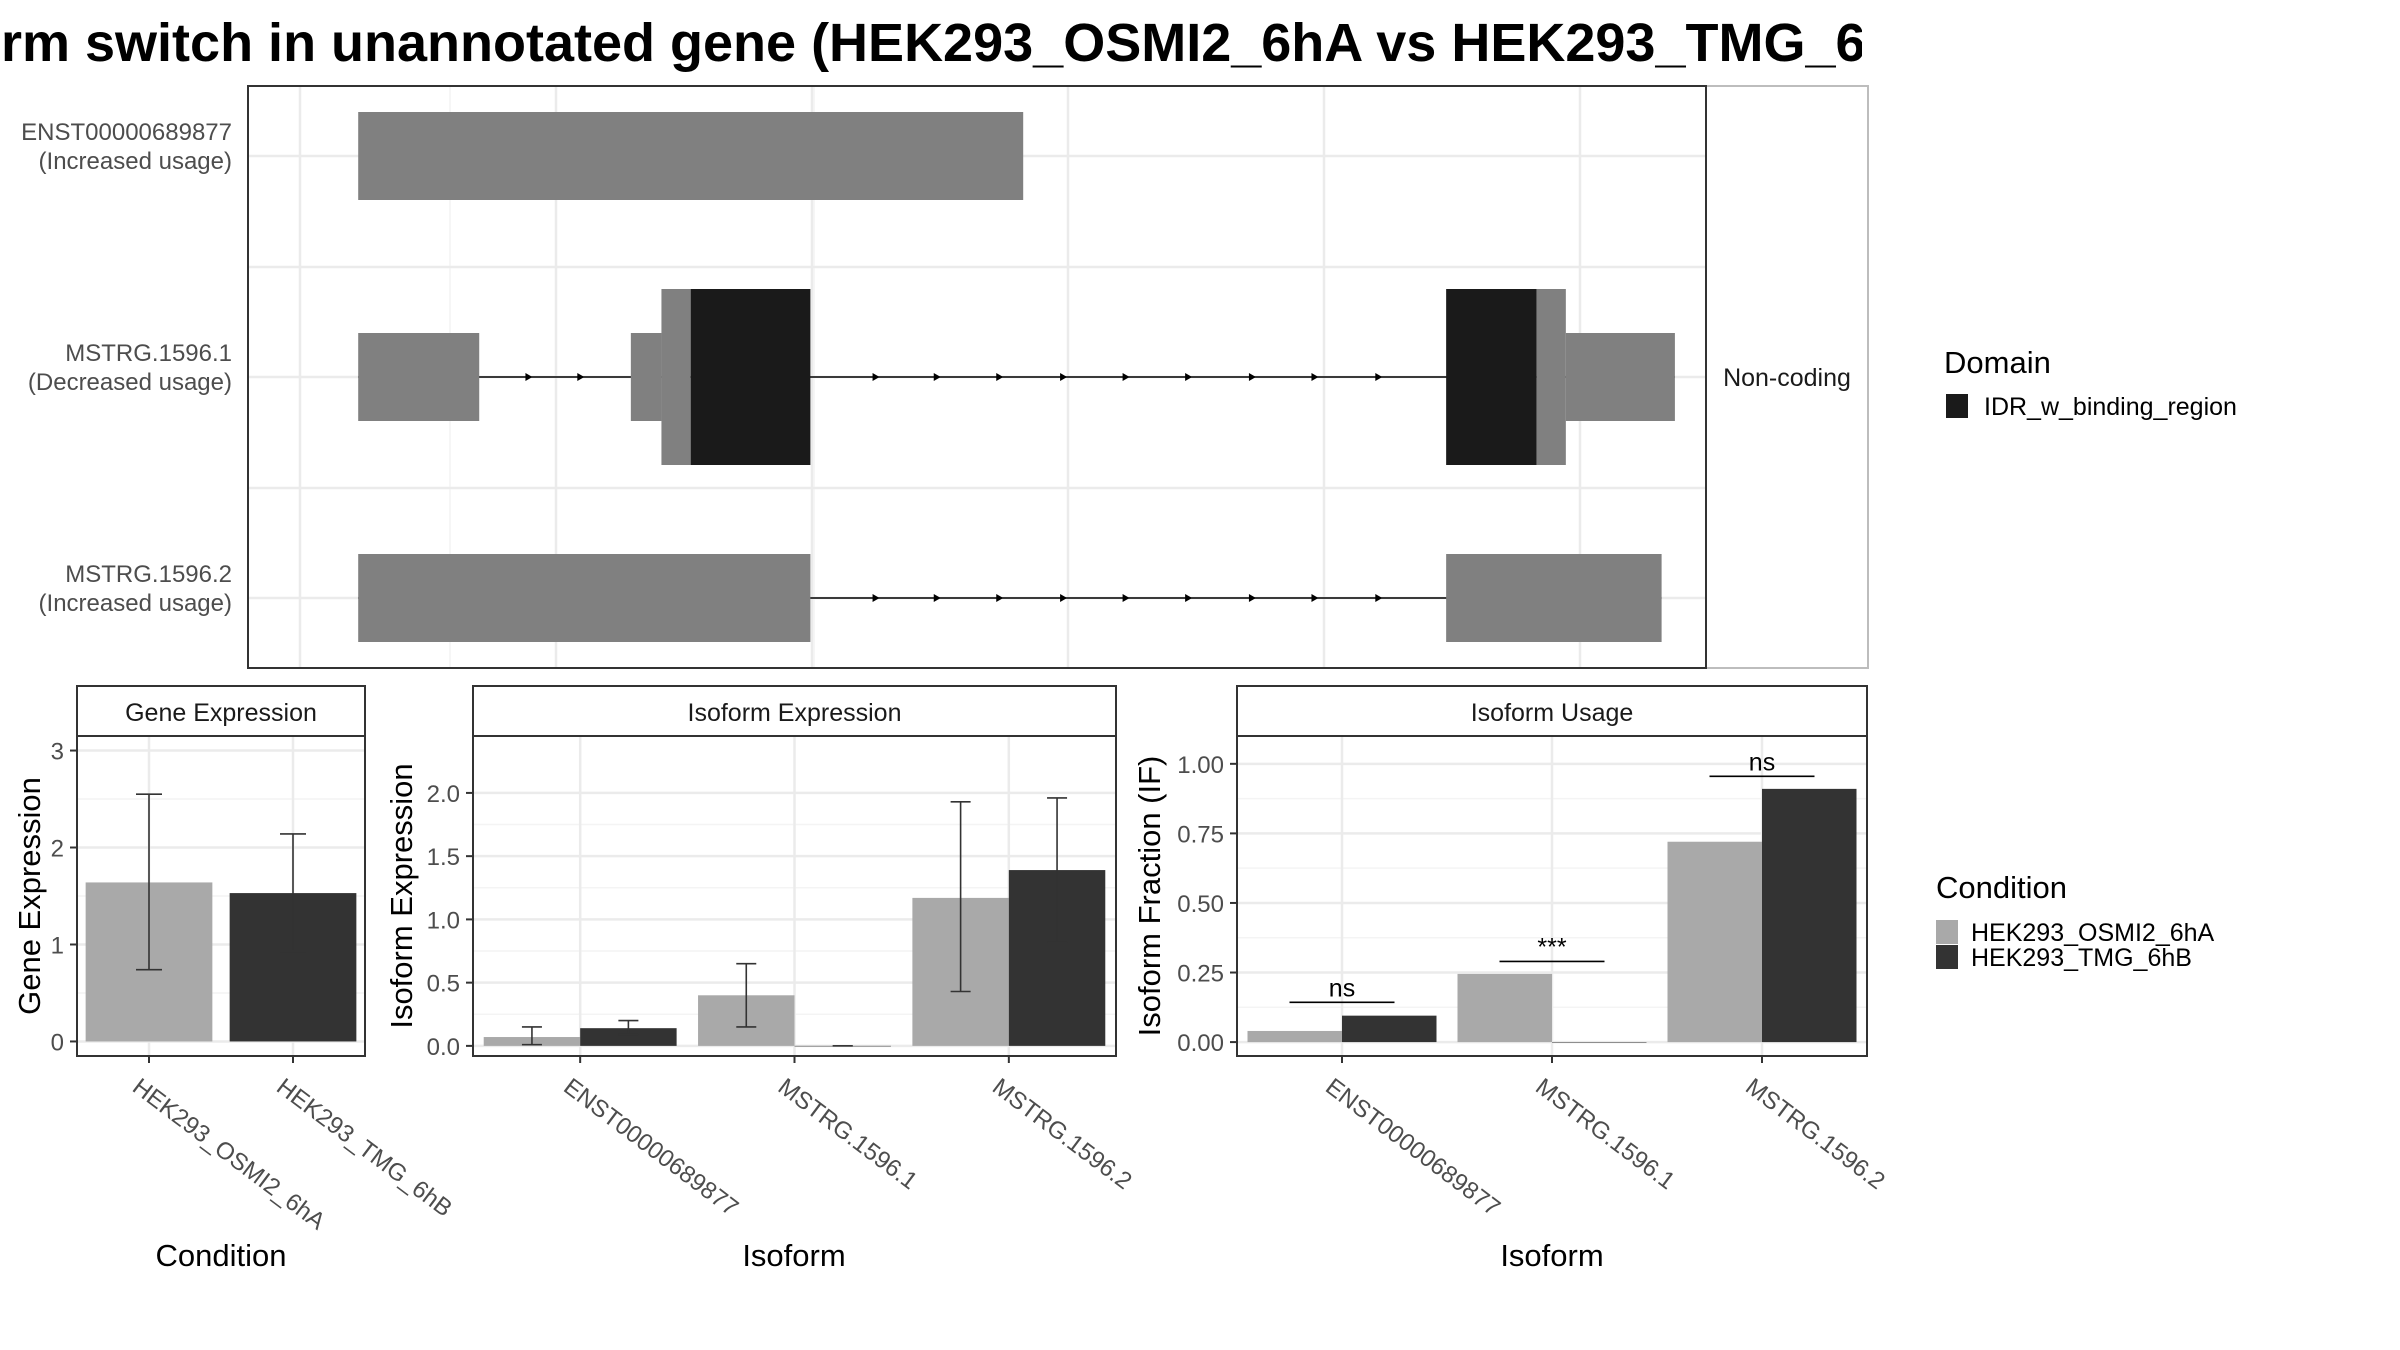  I want to click on condition-legend-label: HEK293_TMG_6hB, so click(2081, 958).